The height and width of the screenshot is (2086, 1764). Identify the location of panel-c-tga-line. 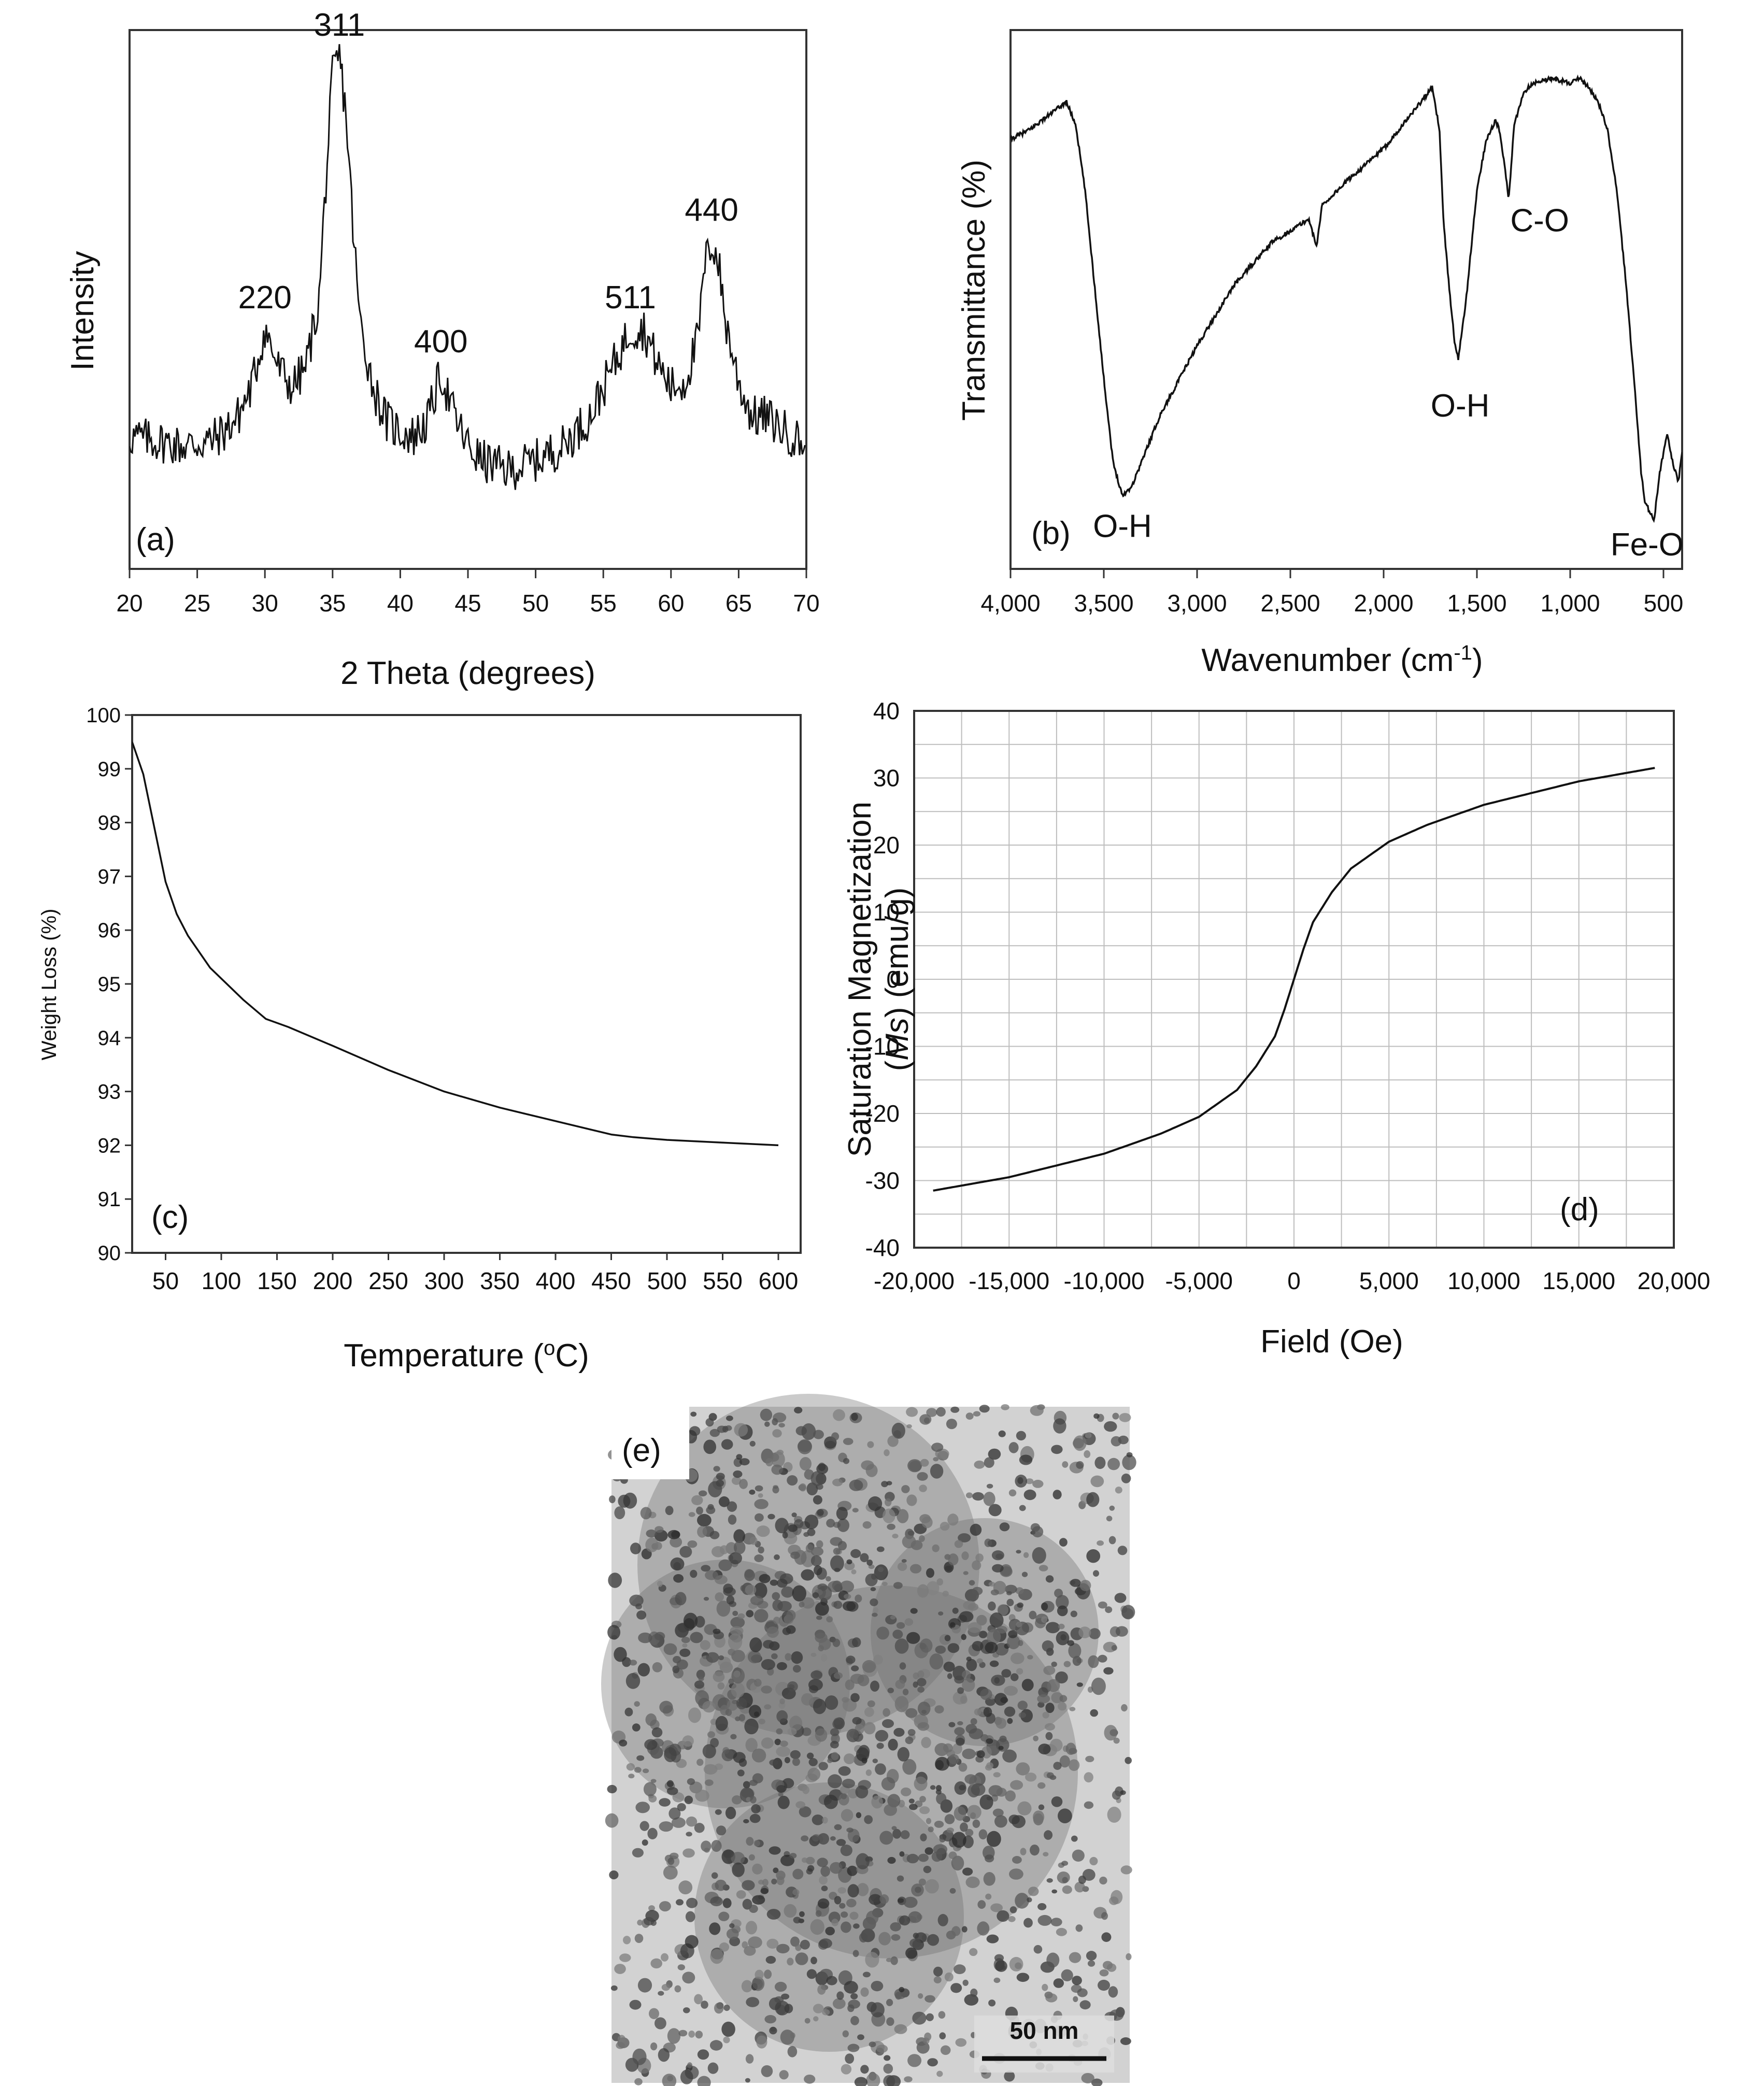
(455, 944).